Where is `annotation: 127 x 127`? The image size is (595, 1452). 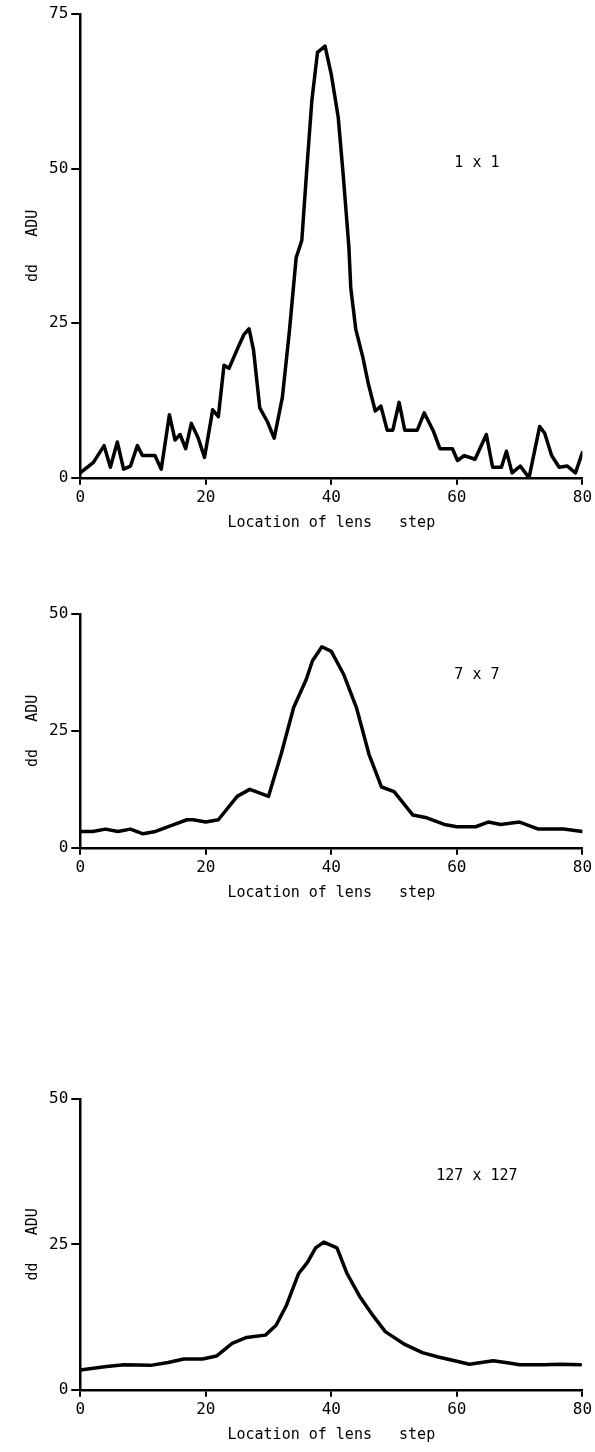
annotation: 127 x 127 is located at coordinates (477, 1175).